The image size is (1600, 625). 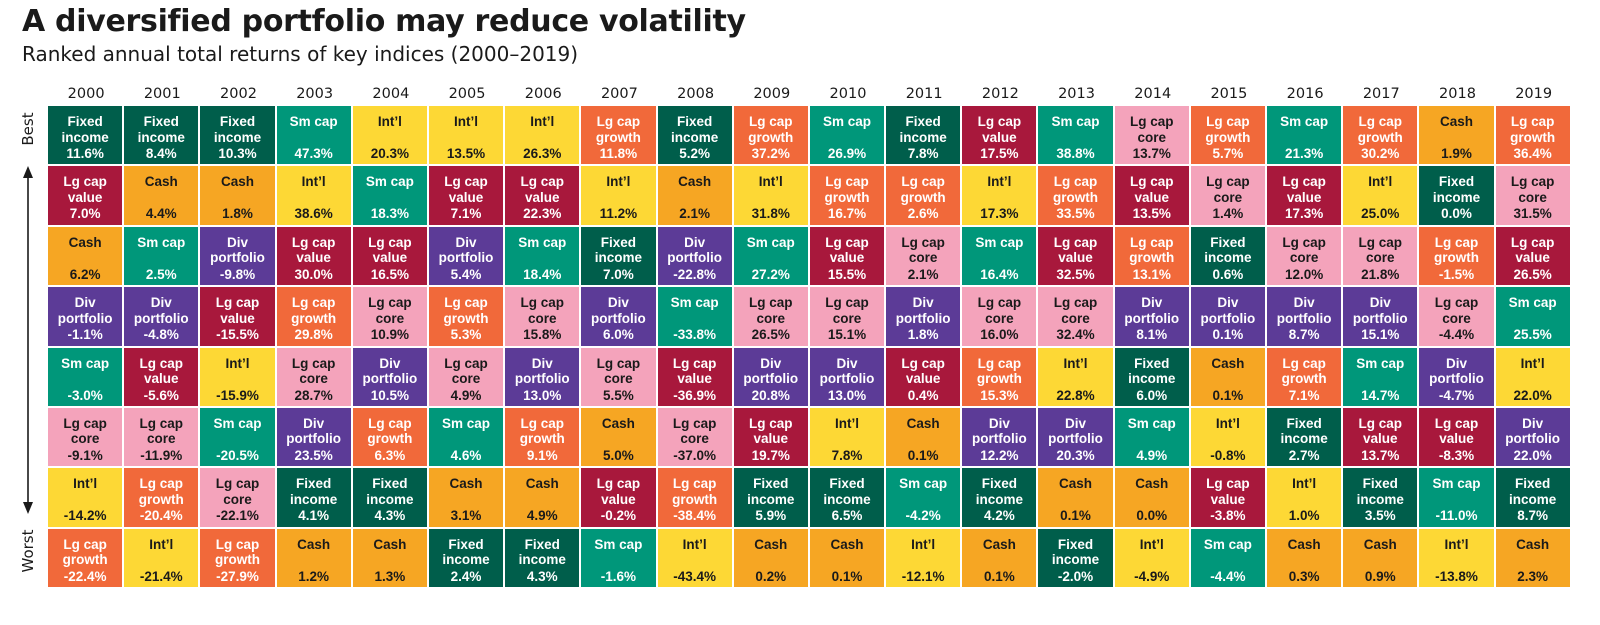 I want to click on return-cell: Lg cap value 32.5%, so click(x=1075, y=256).